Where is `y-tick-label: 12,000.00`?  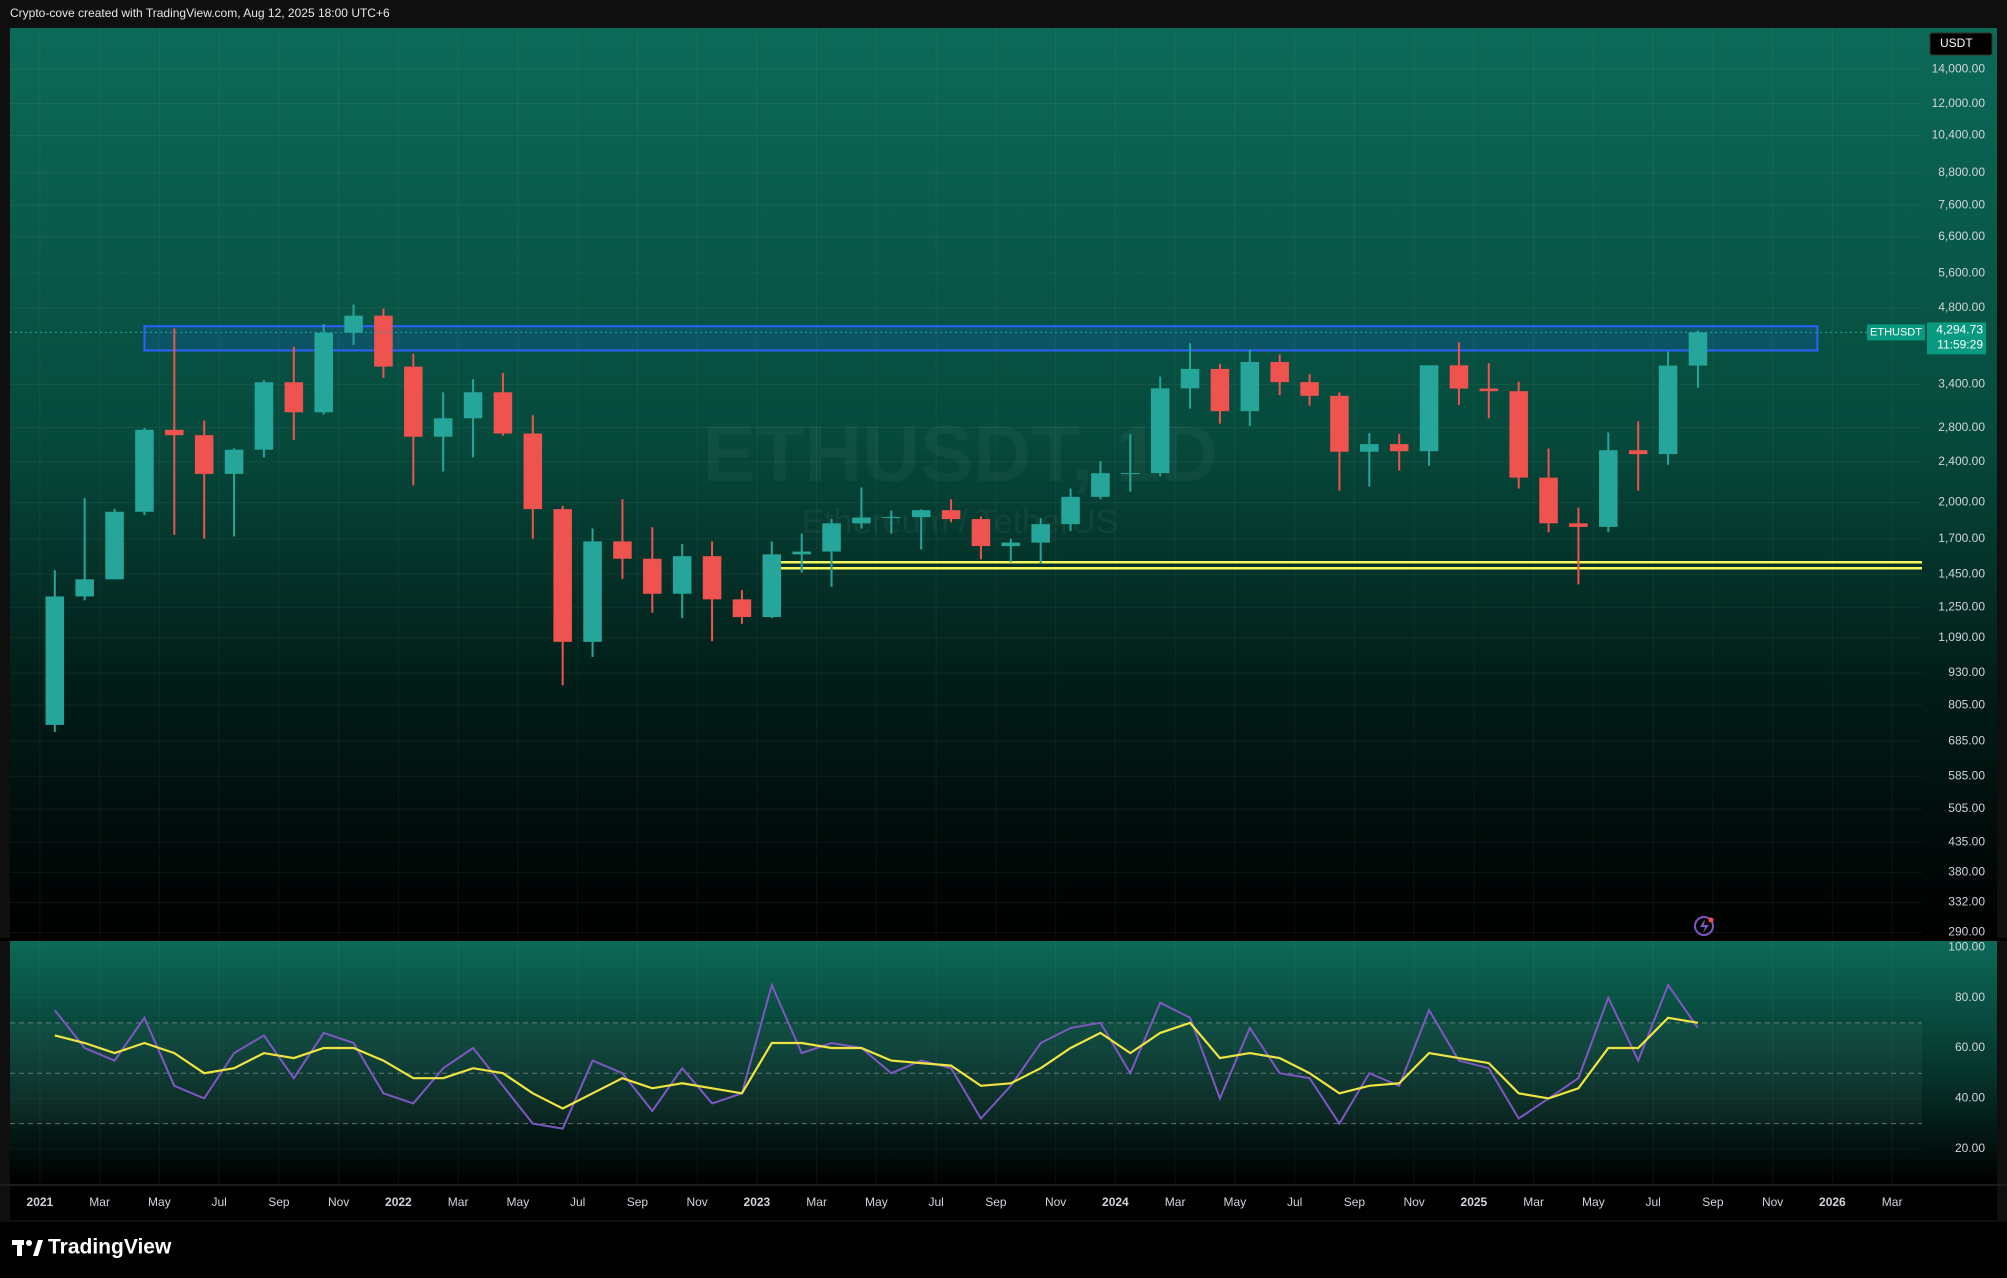 y-tick-label: 12,000.00 is located at coordinates (1959, 103).